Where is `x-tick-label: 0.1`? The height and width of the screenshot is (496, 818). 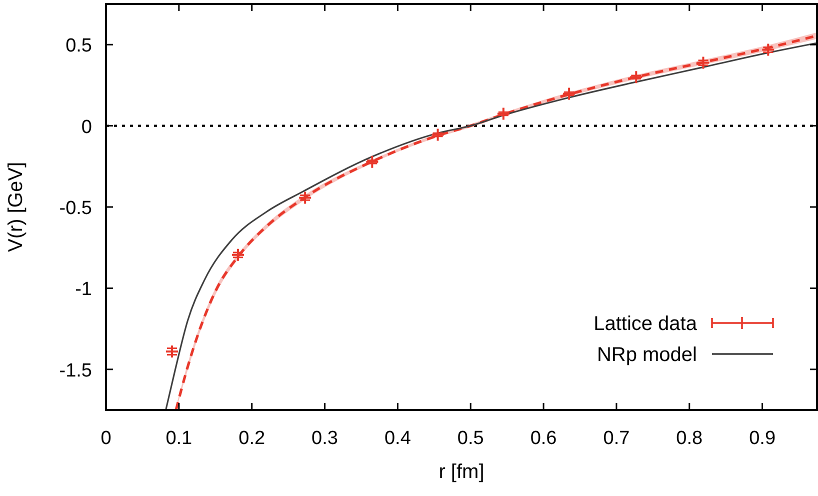
x-tick-label: 0.1 is located at coordinates (179, 438).